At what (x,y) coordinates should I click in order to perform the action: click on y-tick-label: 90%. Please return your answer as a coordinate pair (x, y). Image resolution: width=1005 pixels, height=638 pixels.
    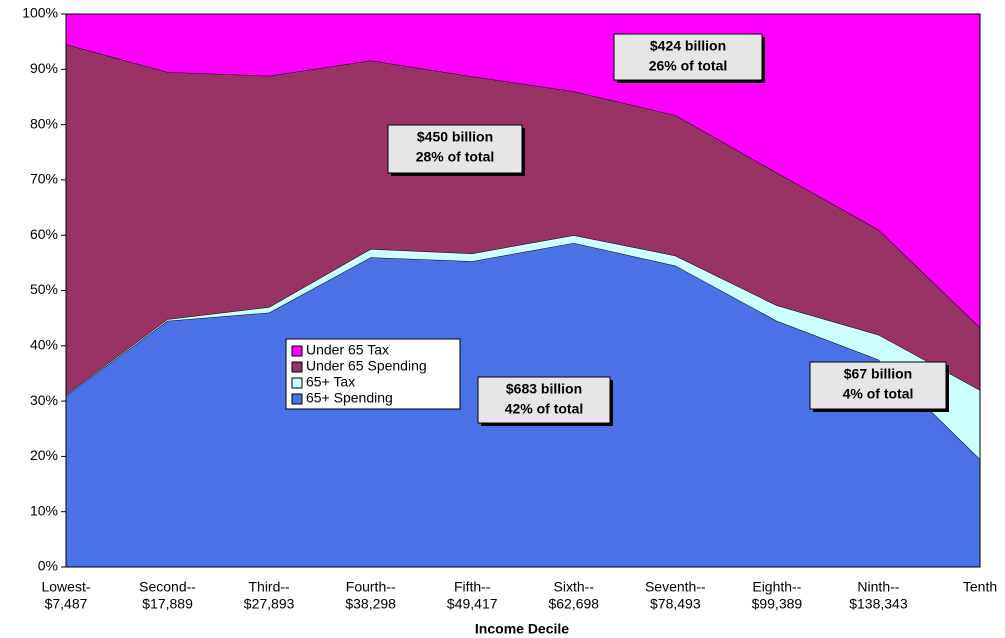
    Looking at the image, I should click on (44, 68).